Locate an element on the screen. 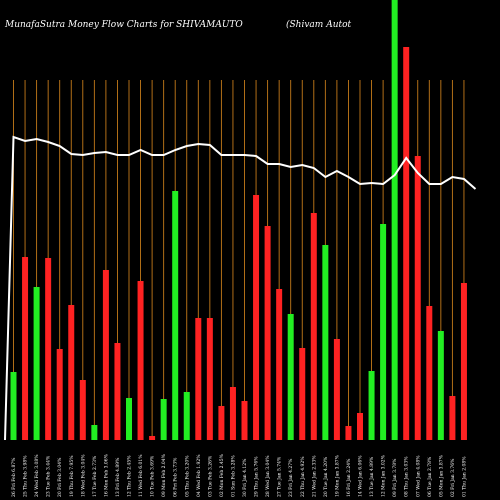  date-tick-label: 02 Mon Feb 2.45% is located at coordinates (222, 475).